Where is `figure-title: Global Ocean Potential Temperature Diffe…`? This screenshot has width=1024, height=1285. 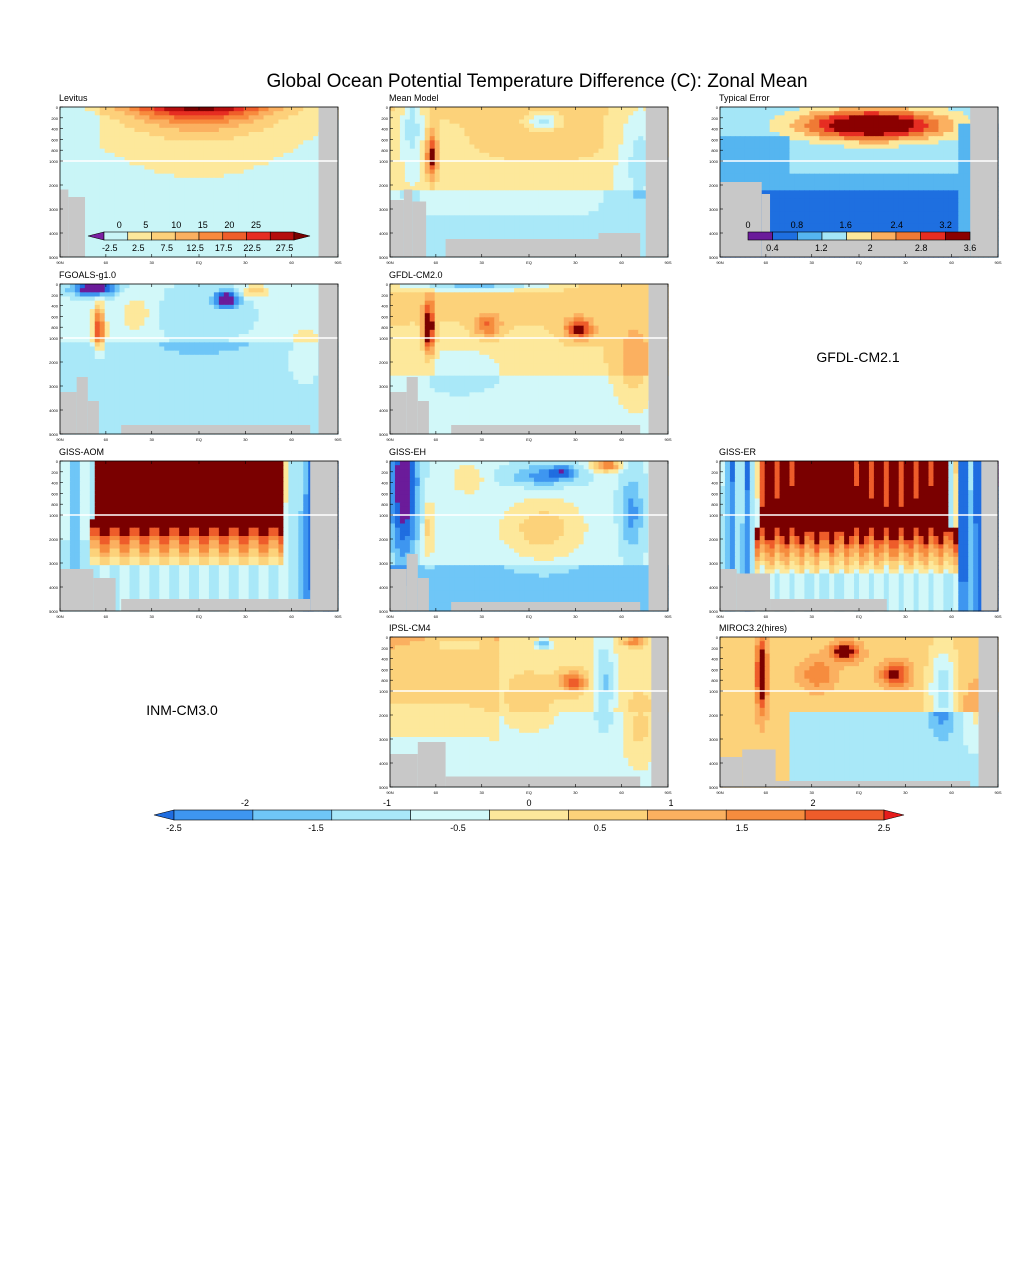 figure-title: Global Ocean Potential Temperature Diffe… is located at coordinates (536, 81).